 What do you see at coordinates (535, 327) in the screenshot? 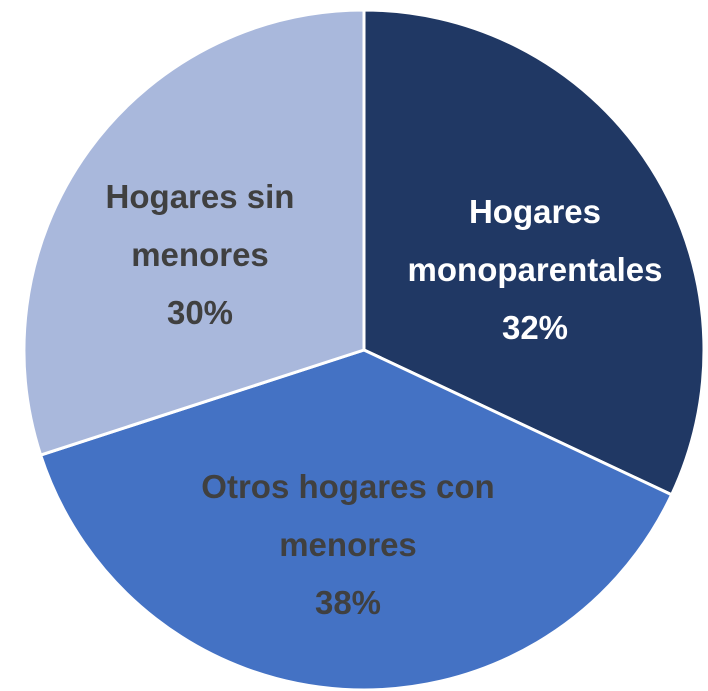
I see `value-label: 32%` at bounding box center [535, 327].